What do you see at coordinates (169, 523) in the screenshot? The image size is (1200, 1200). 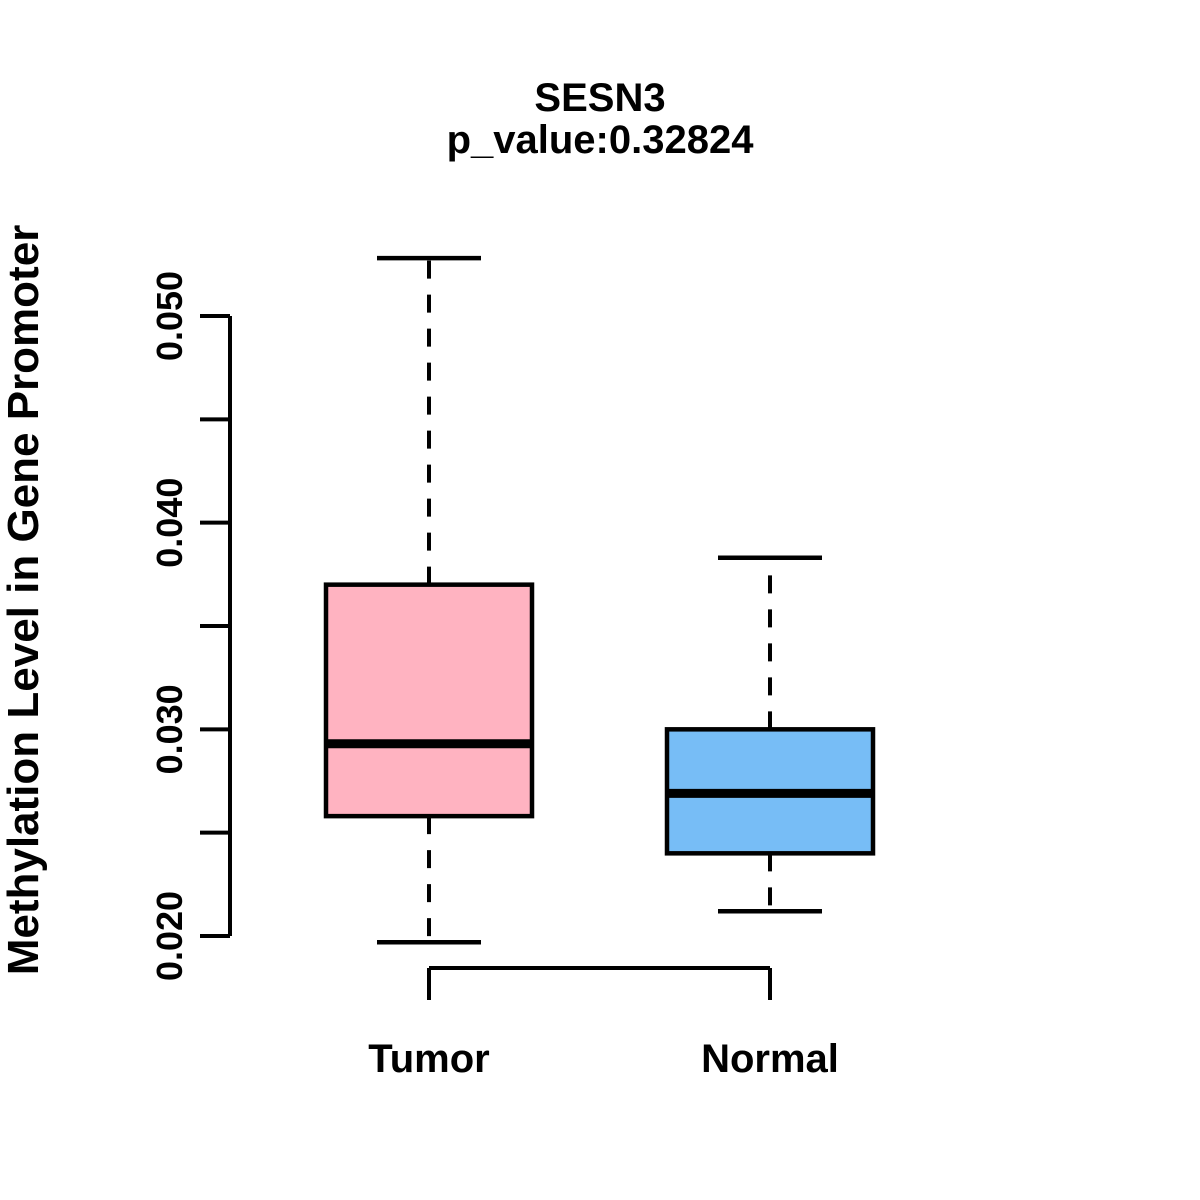 I see `y-axis-tick-label: 0.040` at bounding box center [169, 523].